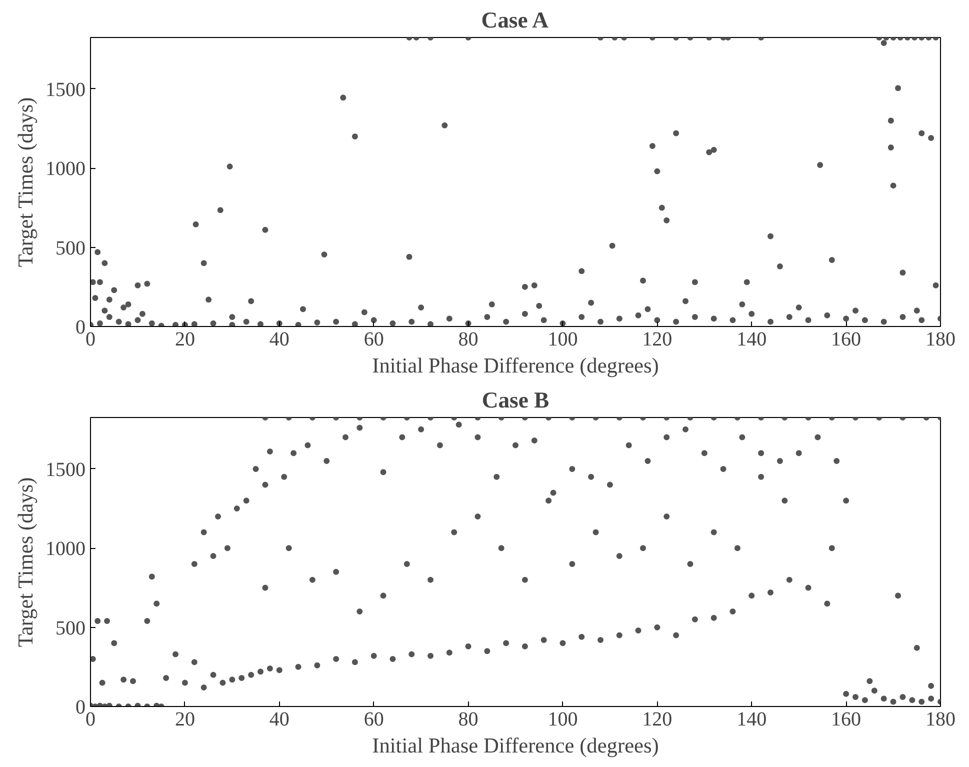 Image resolution: width=969 pixels, height=767 pixels. I want to click on chart-title: Case A, so click(515, 20).